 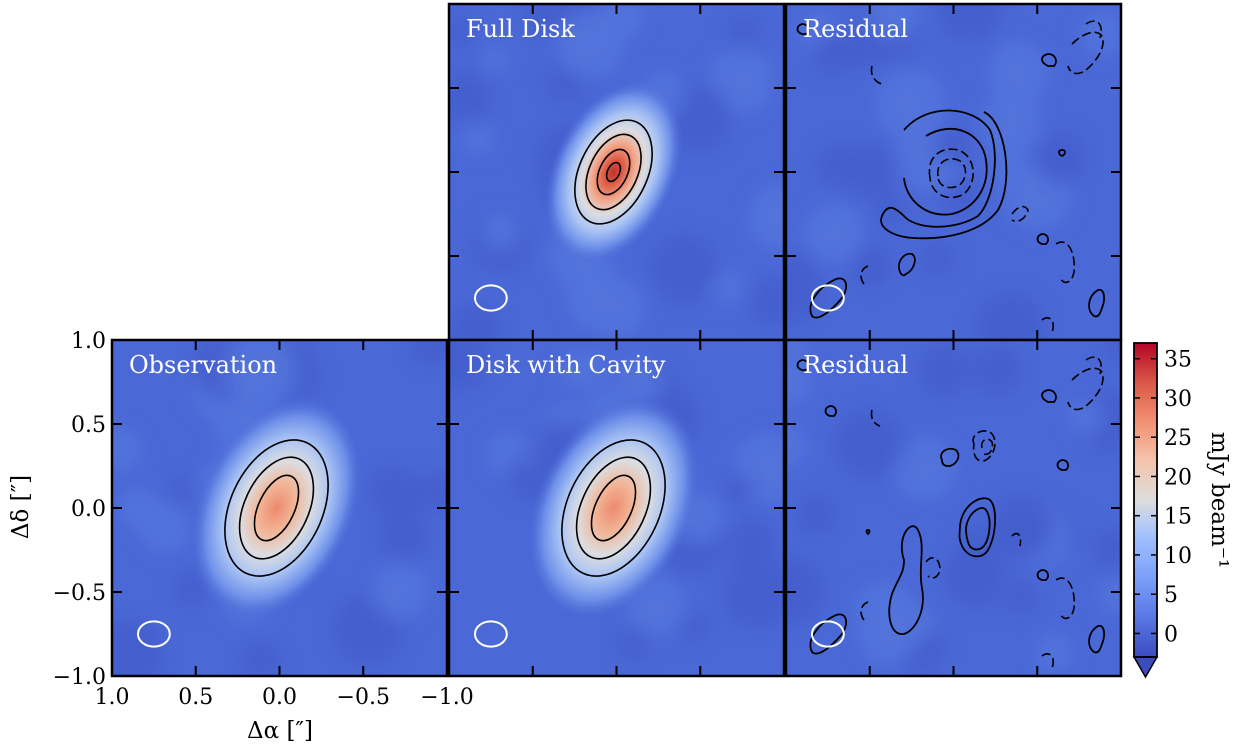 I want to click on colorbar: 0 5 10 15 20 25 30 35 mJy beam⁻¹, so click(x=1182, y=510).